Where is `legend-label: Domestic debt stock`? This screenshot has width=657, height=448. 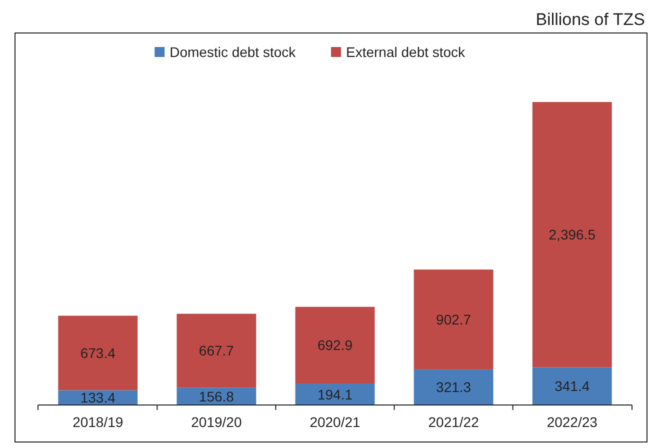
legend-label: Domestic debt stock is located at coordinates (233, 52).